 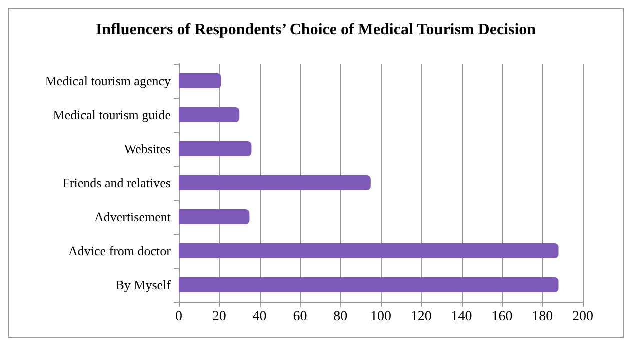 What do you see at coordinates (144, 285) in the screenshot?
I see `y-tick-label: By Myself` at bounding box center [144, 285].